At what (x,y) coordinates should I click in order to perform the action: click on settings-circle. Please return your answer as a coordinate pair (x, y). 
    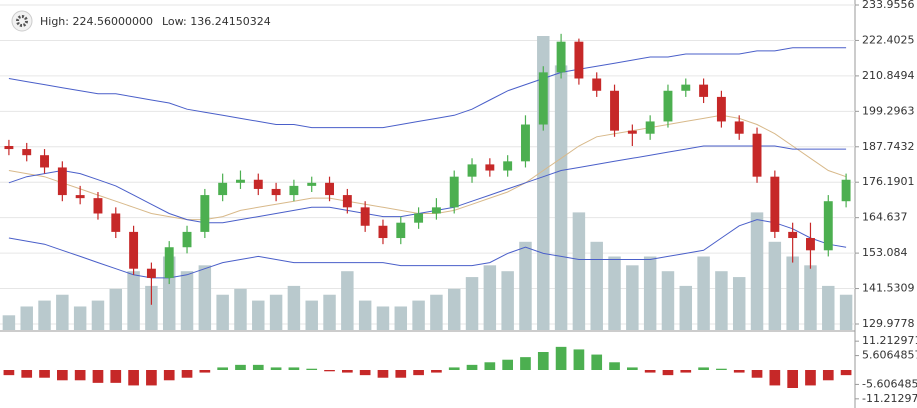
    Looking at the image, I should click on (22, 21).